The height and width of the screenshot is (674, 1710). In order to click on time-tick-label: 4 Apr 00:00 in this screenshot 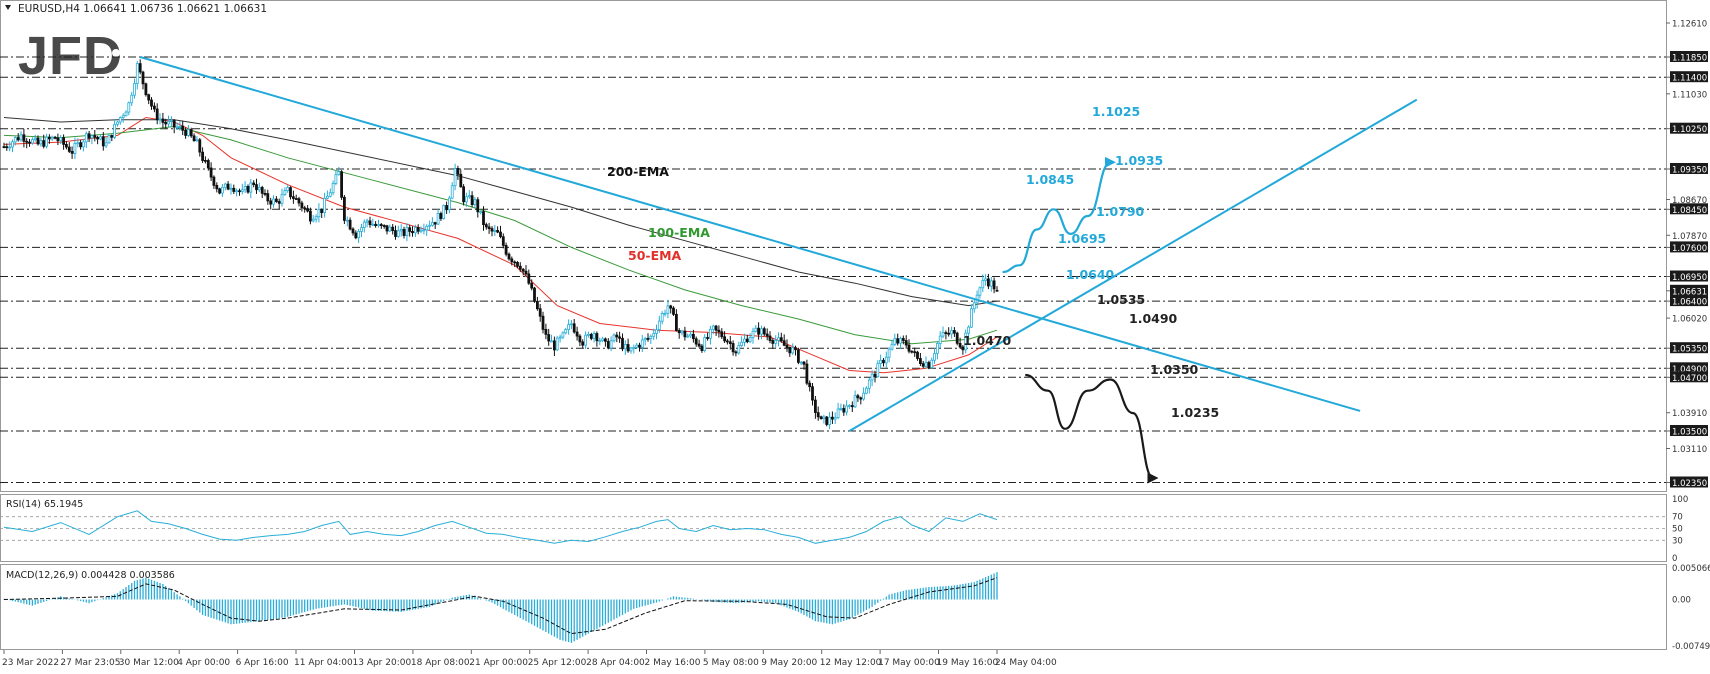, I will do `click(203, 663)`.